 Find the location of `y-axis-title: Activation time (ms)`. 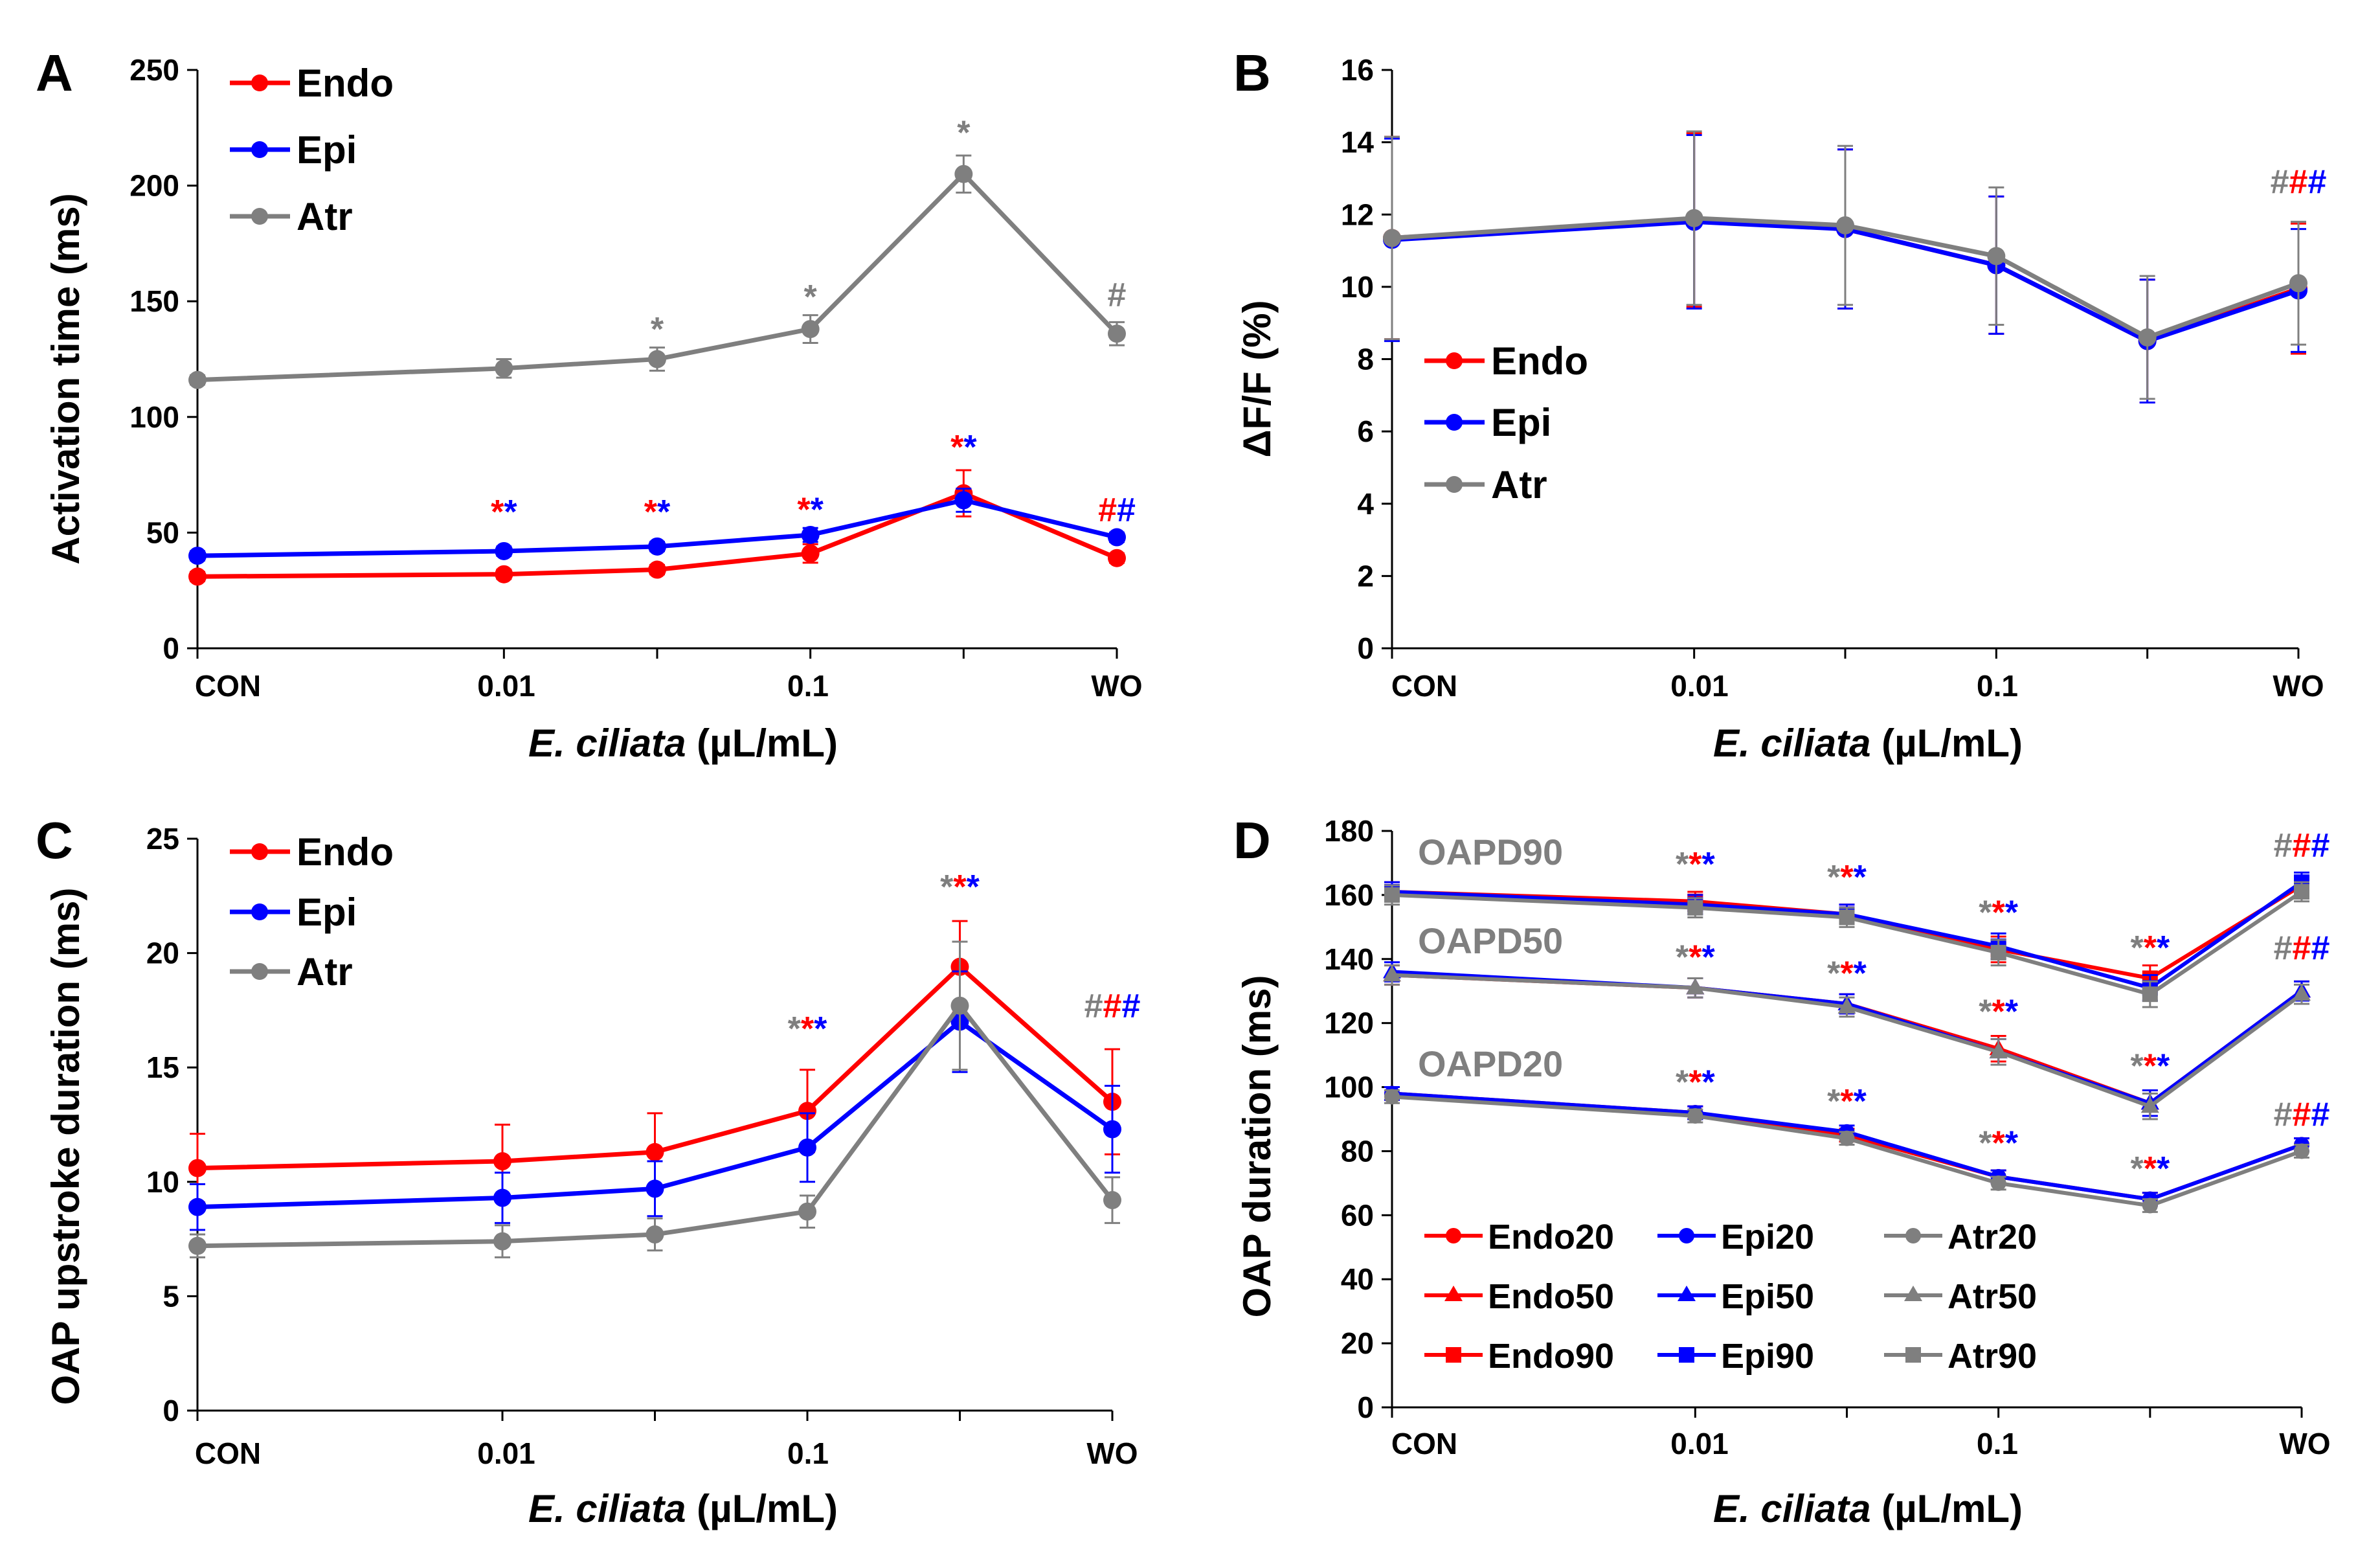

y-axis-title: Activation time (ms) is located at coordinates (66, 378).